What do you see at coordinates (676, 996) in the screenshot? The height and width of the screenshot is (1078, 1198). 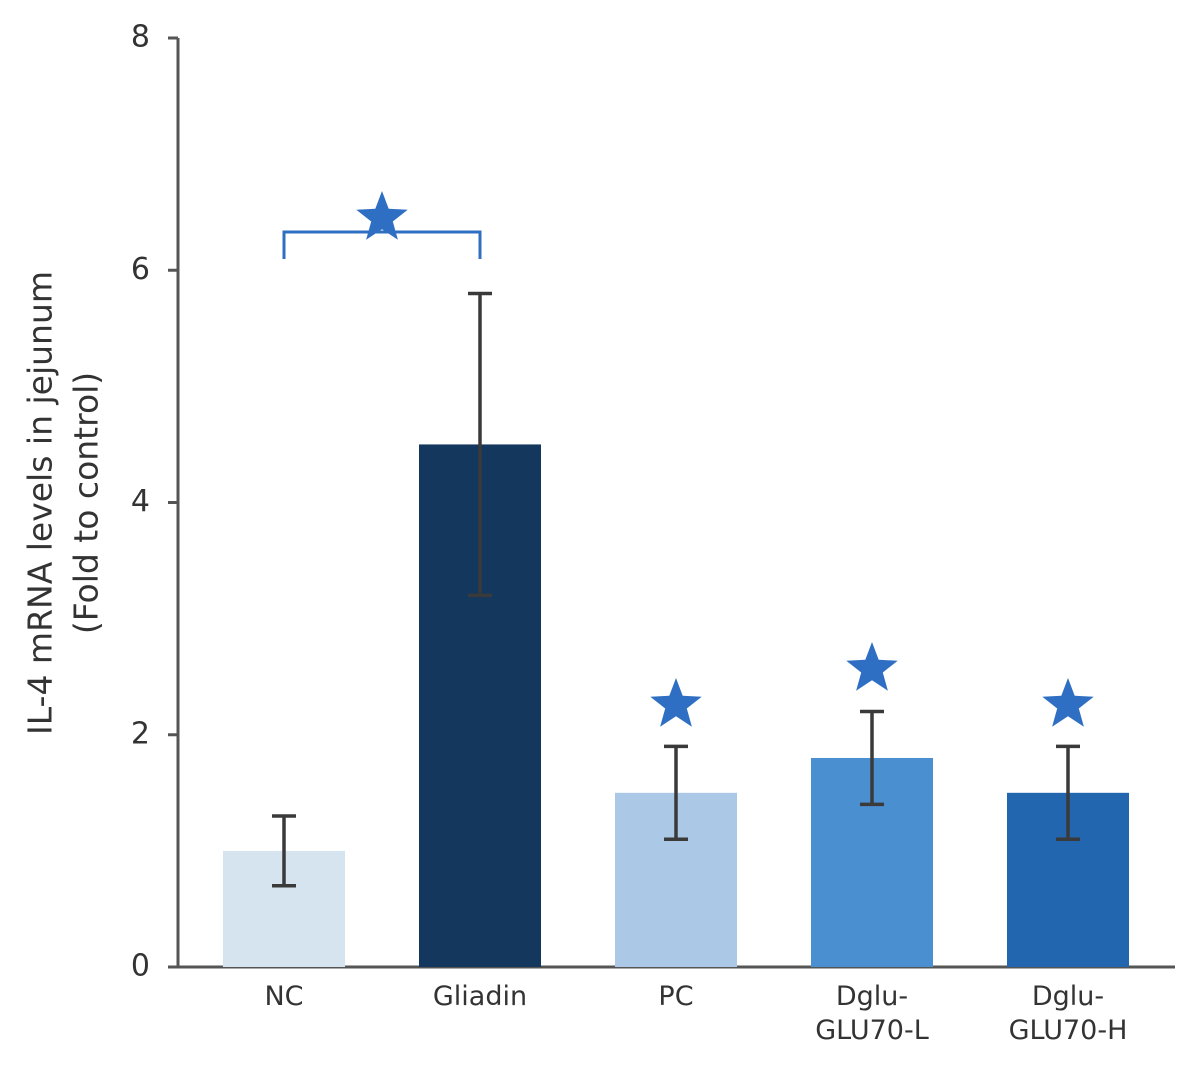 I see `x-tick-label: PC` at bounding box center [676, 996].